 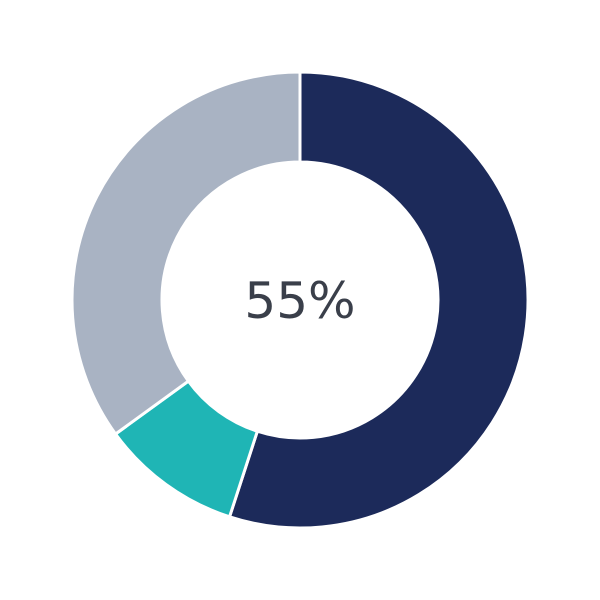 What do you see at coordinates (299, 301) in the screenshot?
I see `center-label: 55%` at bounding box center [299, 301].